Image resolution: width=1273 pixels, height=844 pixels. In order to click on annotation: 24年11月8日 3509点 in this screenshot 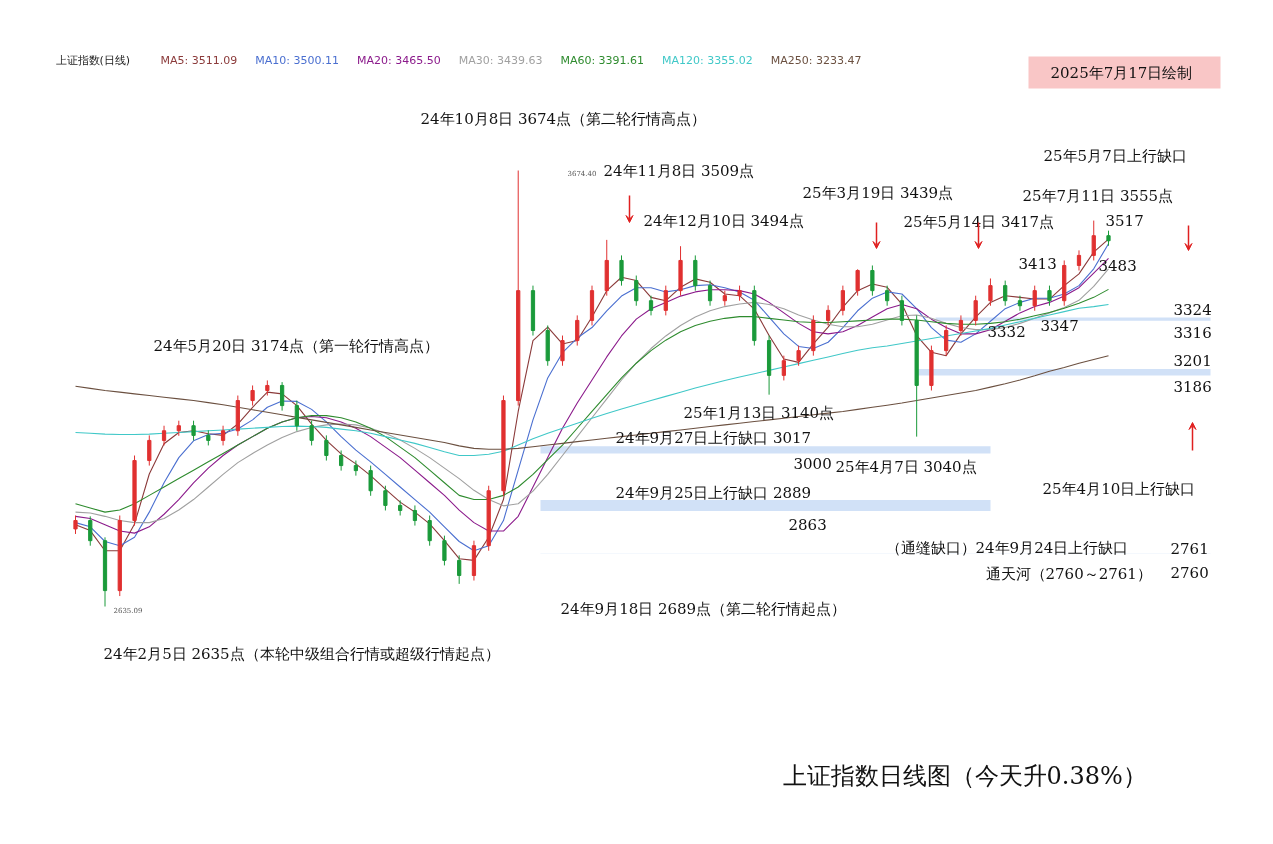, I will do `click(679, 170)`.